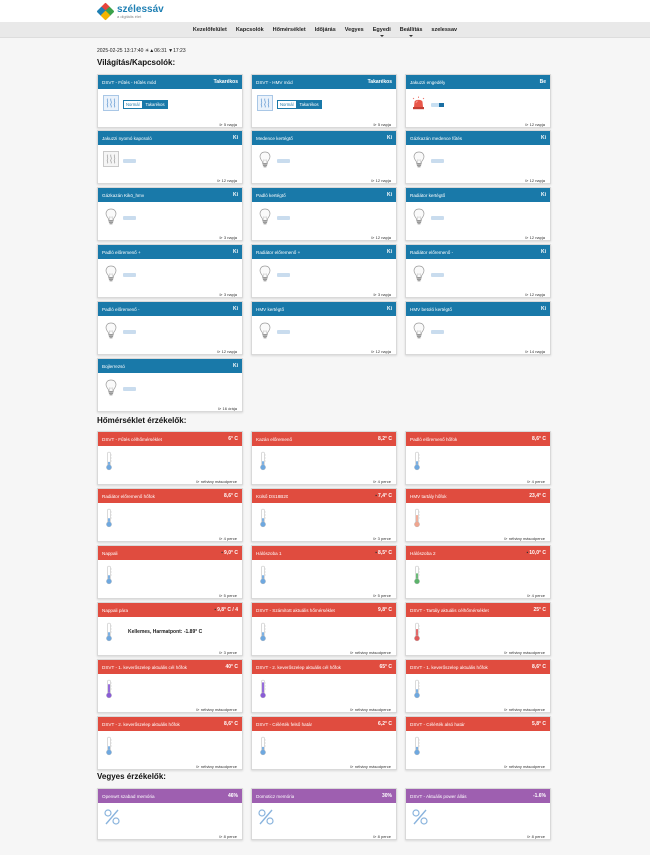 The width and height of the screenshot is (650, 855). What do you see at coordinates (436, 138) in the screenshot?
I see `card-title: Gázkazán medence fűtés` at bounding box center [436, 138].